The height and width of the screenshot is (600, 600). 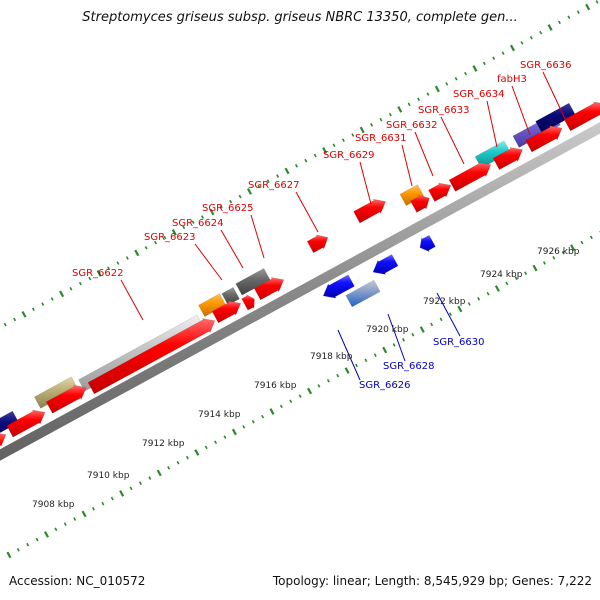 I want to click on gene-label-forward: SGR_6622, so click(x=98, y=273).